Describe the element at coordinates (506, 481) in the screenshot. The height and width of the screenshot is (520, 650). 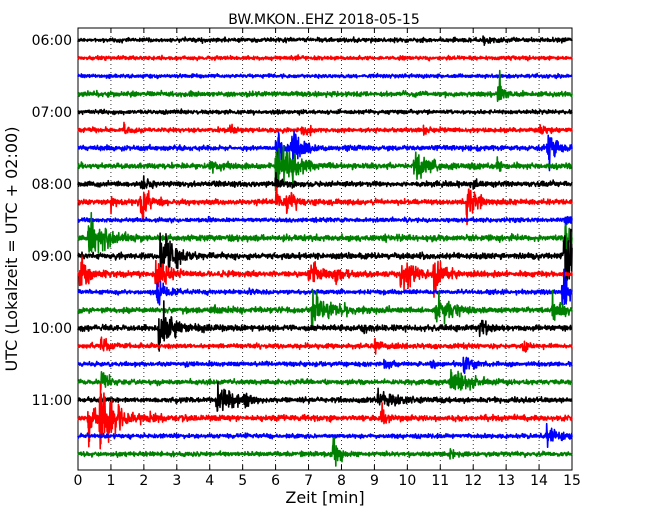
I see `x-tick-label: 13` at that location.